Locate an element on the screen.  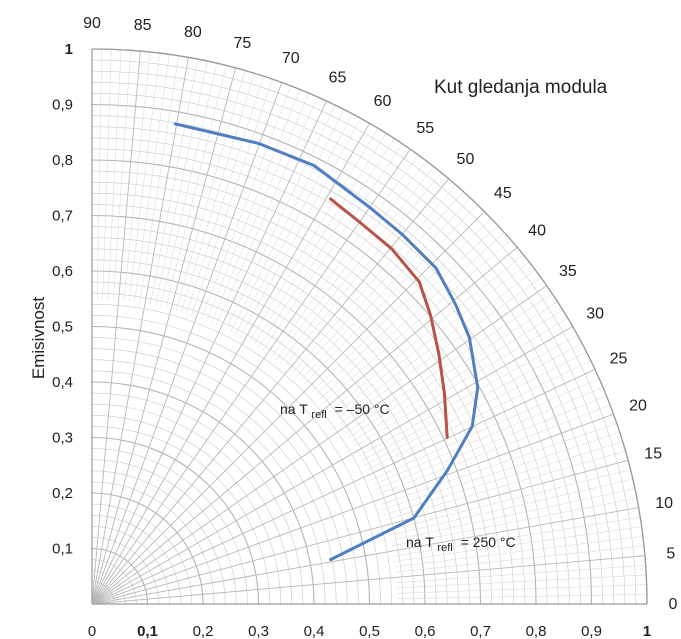
annotation-blue-prefix: na is located at coordinates (414, 542).